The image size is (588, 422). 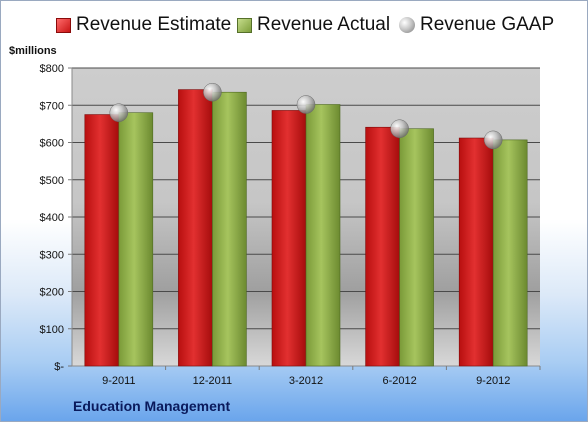 I want to click on legend-label-revenue-gaap: Revenue GAAP, so click(x=487, y=24).